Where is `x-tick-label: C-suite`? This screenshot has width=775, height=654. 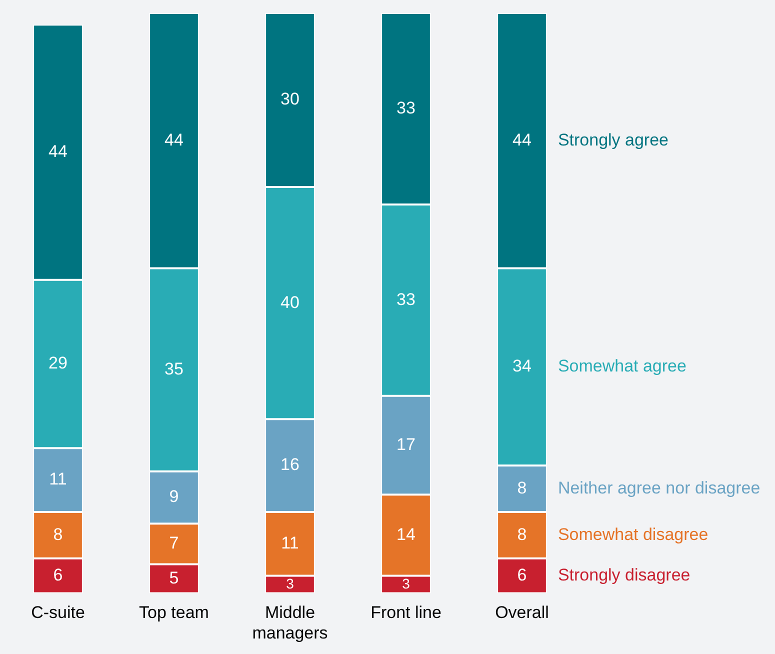
x-tick-label: C-suite is located at coordinates (58, 612).